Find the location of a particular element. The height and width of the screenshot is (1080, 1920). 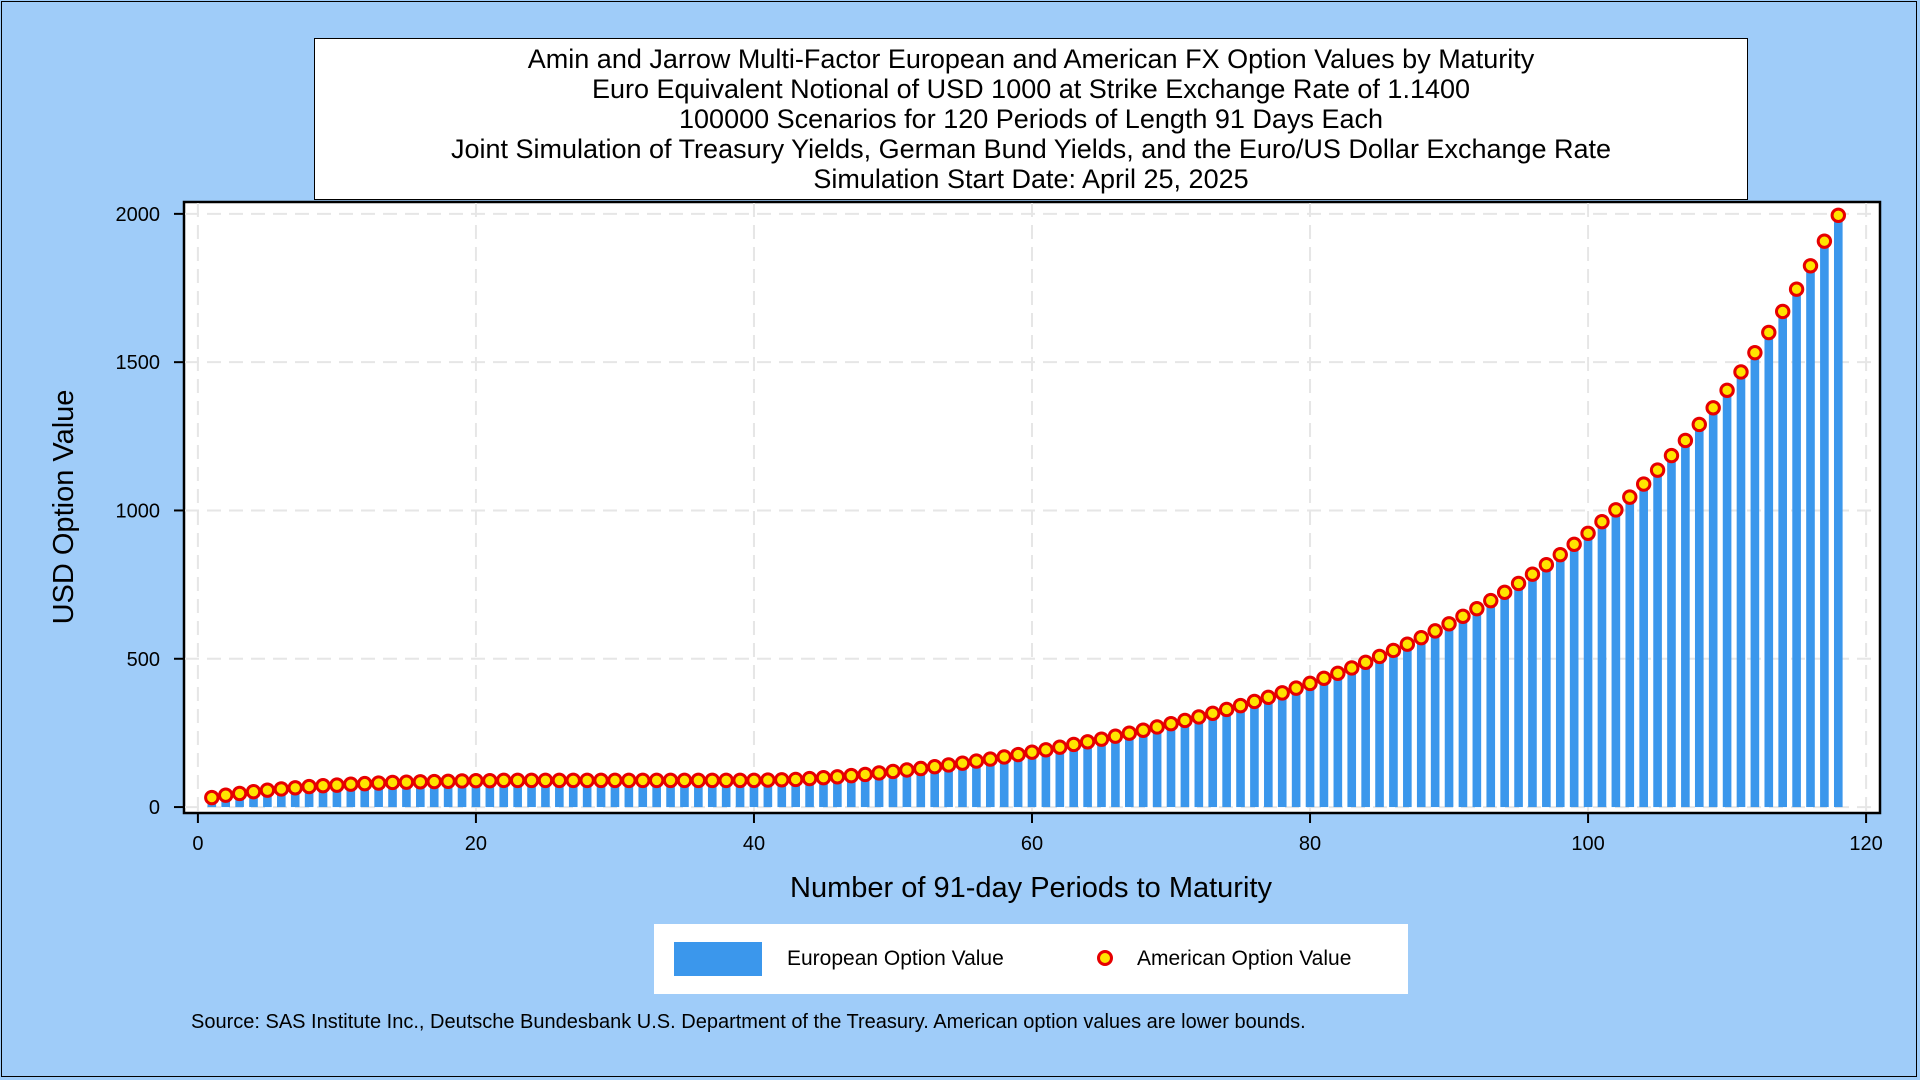

x-tick-label: 120 is located at coordinates (1865, 844).